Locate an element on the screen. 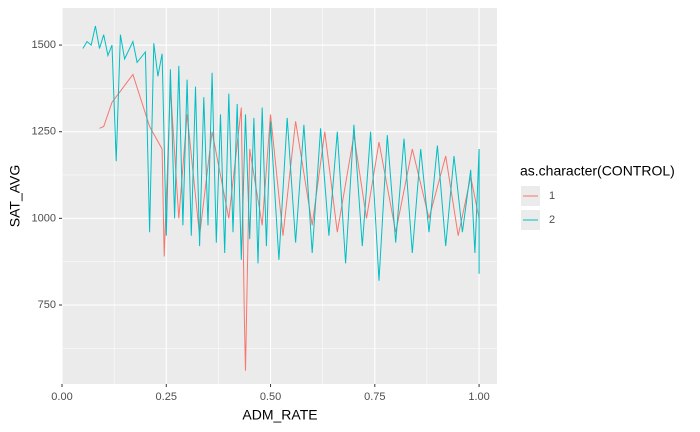 The height and width of the screenshot is (432, 700). y-tick-label: 1250 is located at coordinates (44, 132).